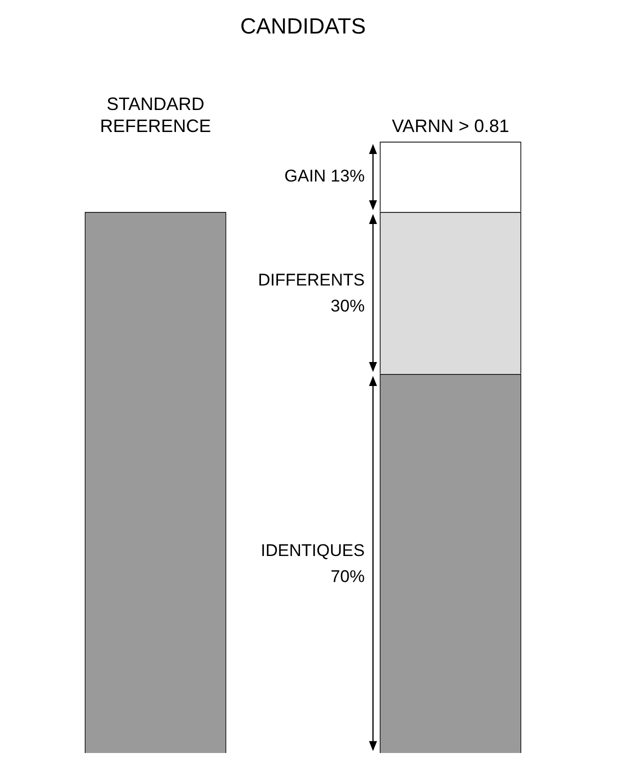  I want to click on text: GAIN 13%, so click(324, 176).